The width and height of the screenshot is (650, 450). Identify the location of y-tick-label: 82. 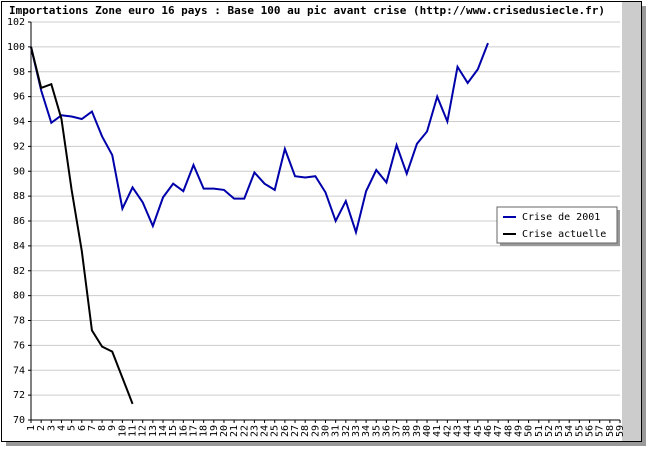
(19, 271).